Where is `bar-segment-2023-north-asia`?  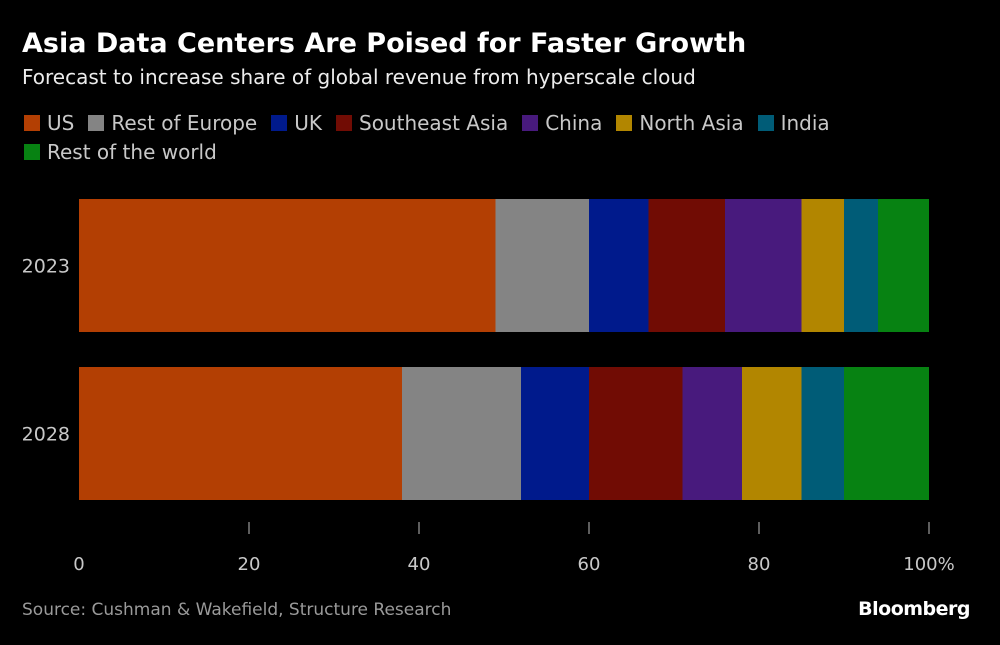
bar-segment-2023-north-asia is located at coordinates (822, 265).